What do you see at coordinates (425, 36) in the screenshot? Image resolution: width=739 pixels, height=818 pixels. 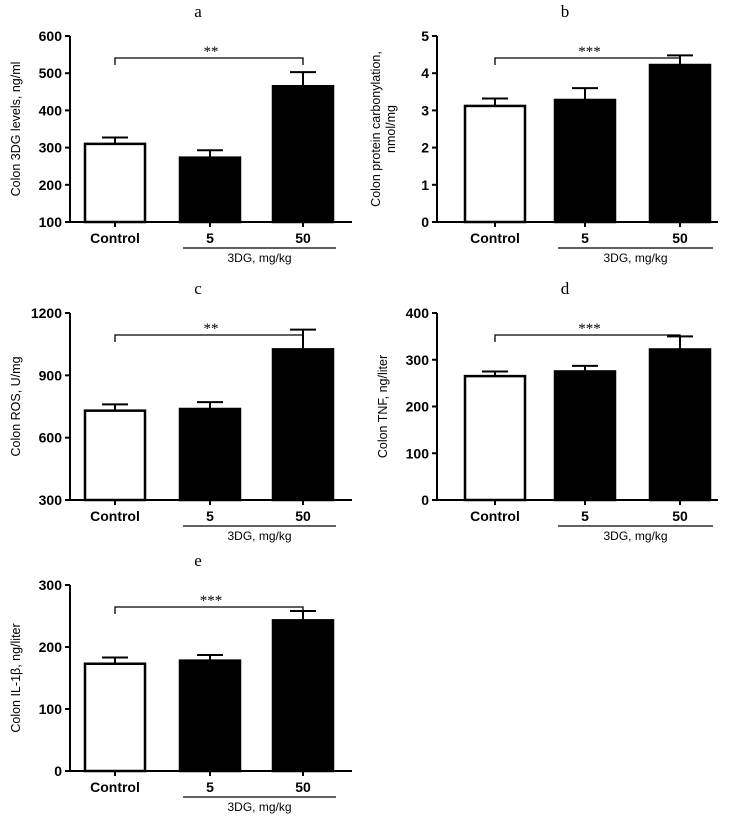 I see `y-tick-label: 5` at bounding box center [425, 36].